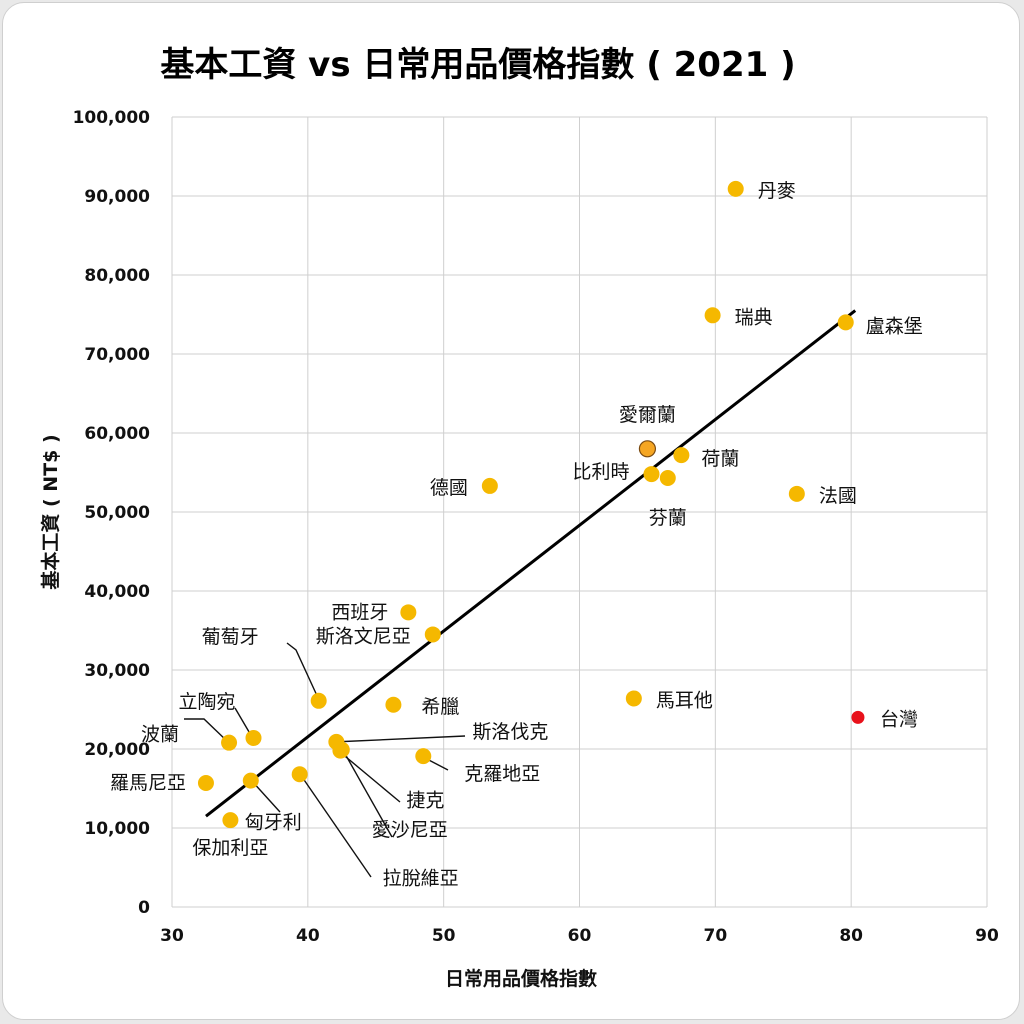  What do you see at coordinates (117, 197) in the screenshot?
I see `y-tick-label: 90,000` at bounding box center [117, 197].